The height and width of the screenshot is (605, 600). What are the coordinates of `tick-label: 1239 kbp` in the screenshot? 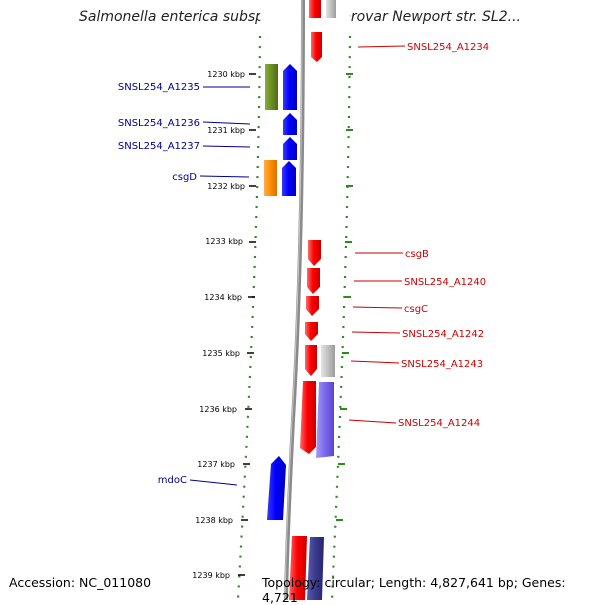 It's located at (211, 575).